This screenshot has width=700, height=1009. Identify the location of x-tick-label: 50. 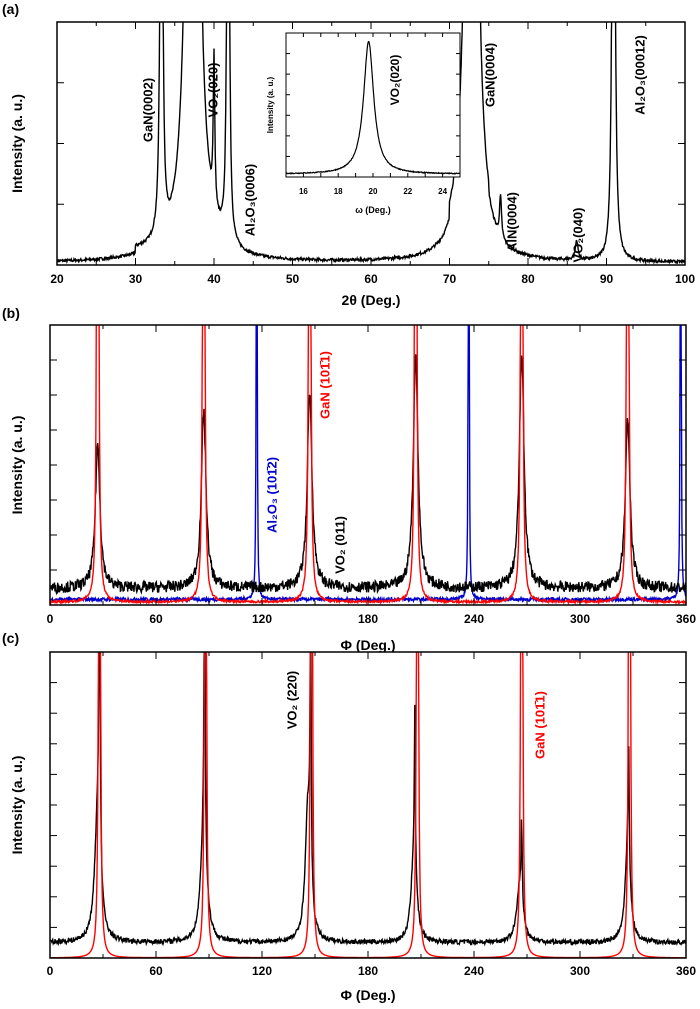
(293, 279).